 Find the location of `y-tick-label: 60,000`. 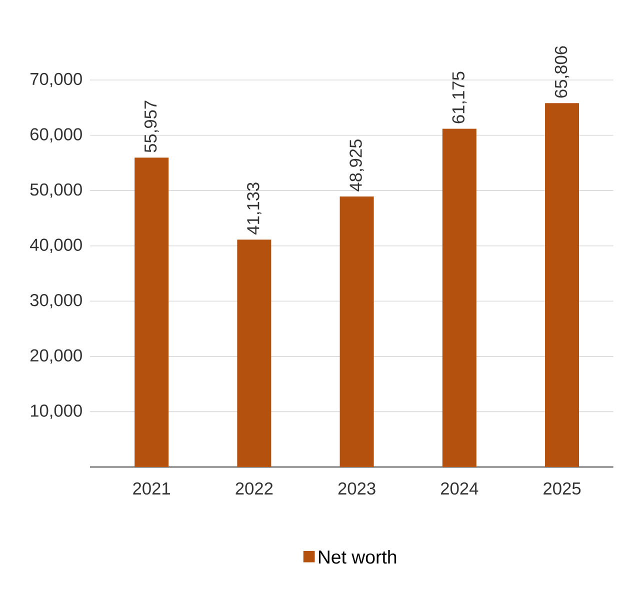

y-tick-label: 60,000 is located at coordinates (56, 135).